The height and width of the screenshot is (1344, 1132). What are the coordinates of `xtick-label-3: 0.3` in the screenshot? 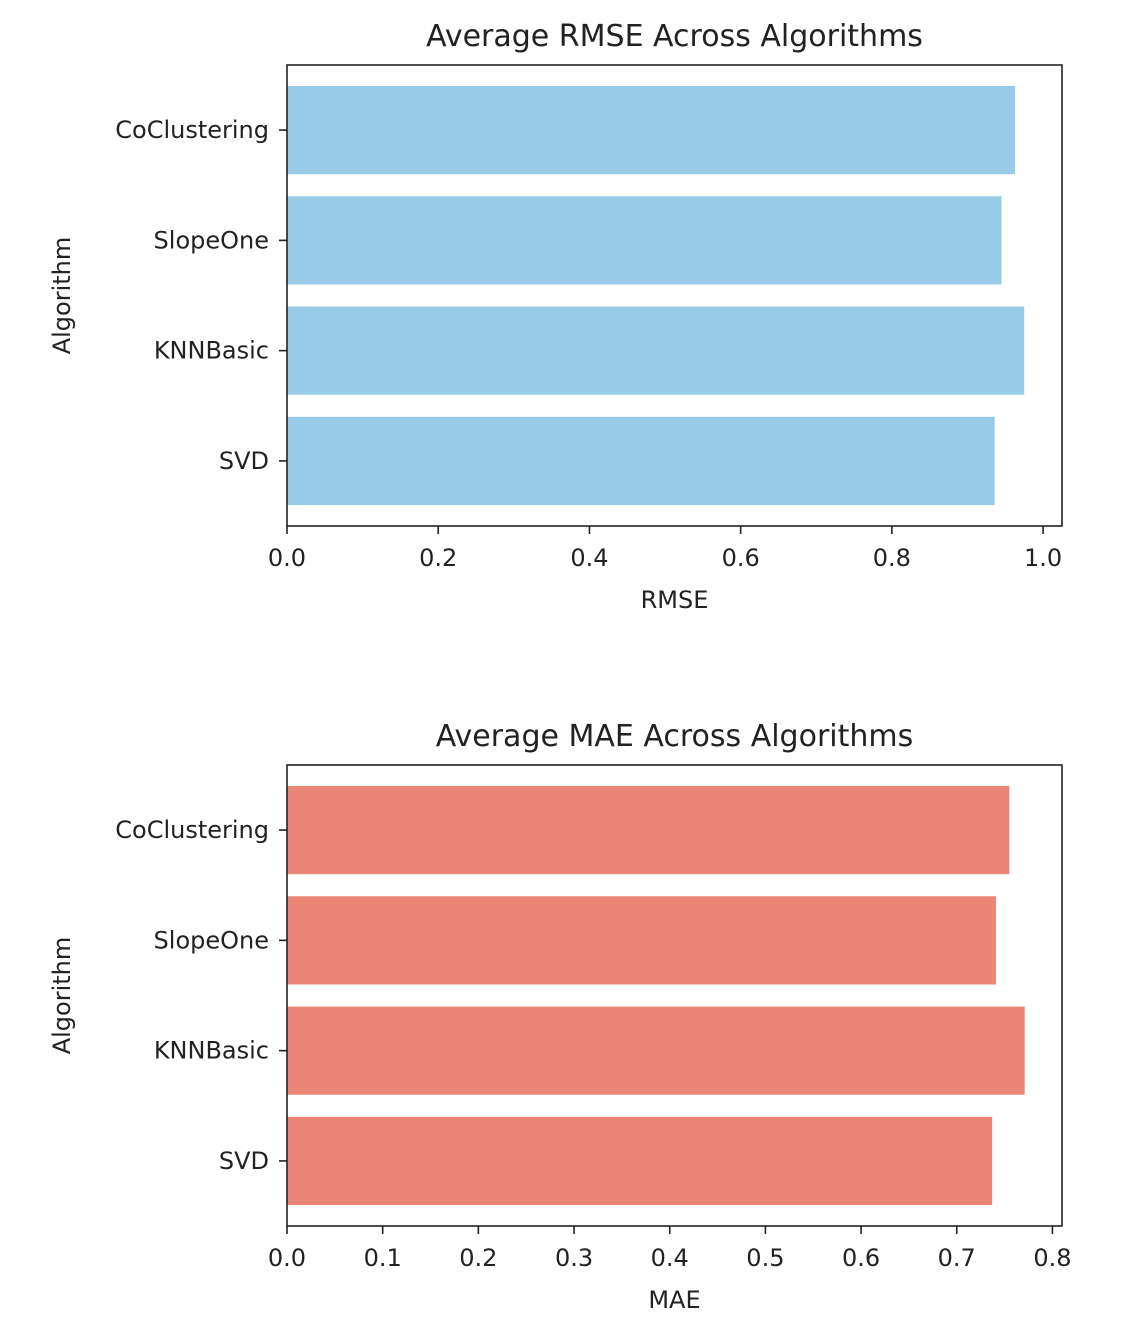 It's located at (574, 1258).